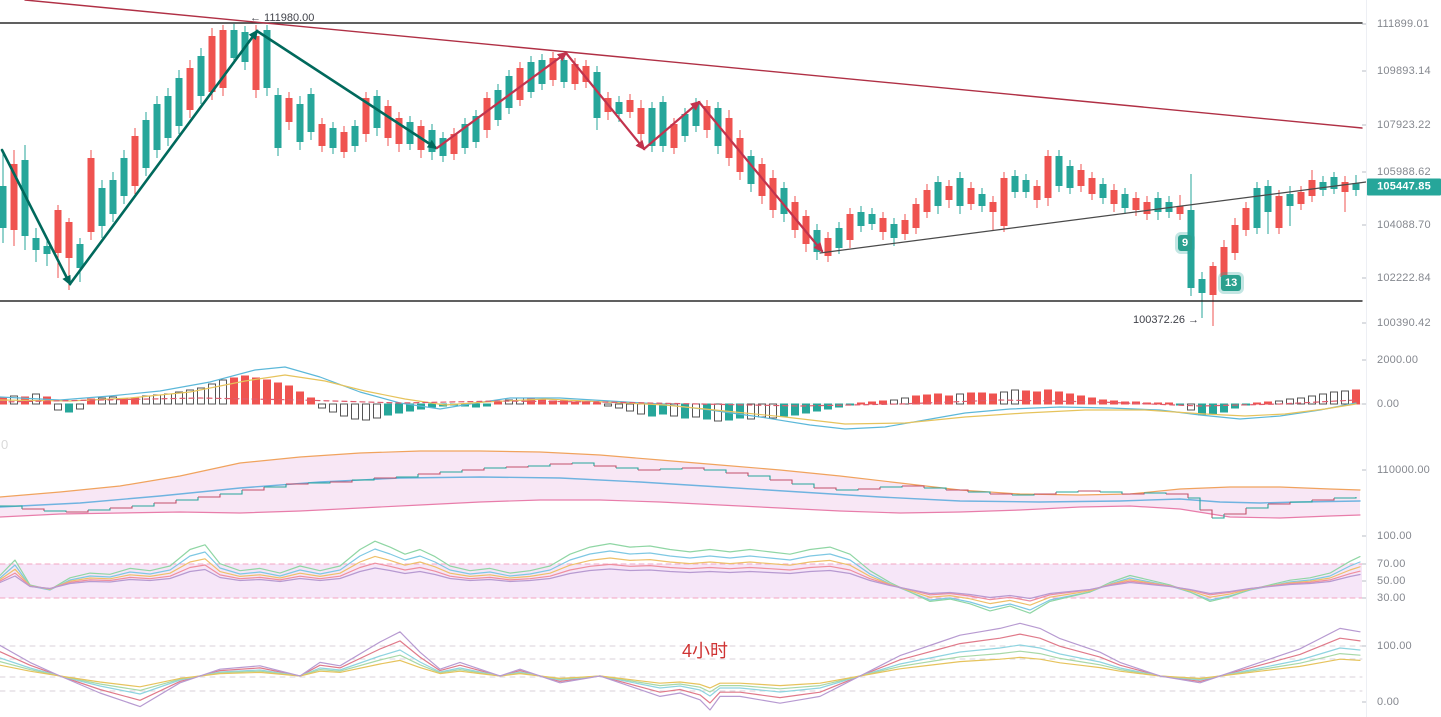 The image size is (1441, 717). I want to click on left-edge-clipped-label: 0, so click(5, 444).